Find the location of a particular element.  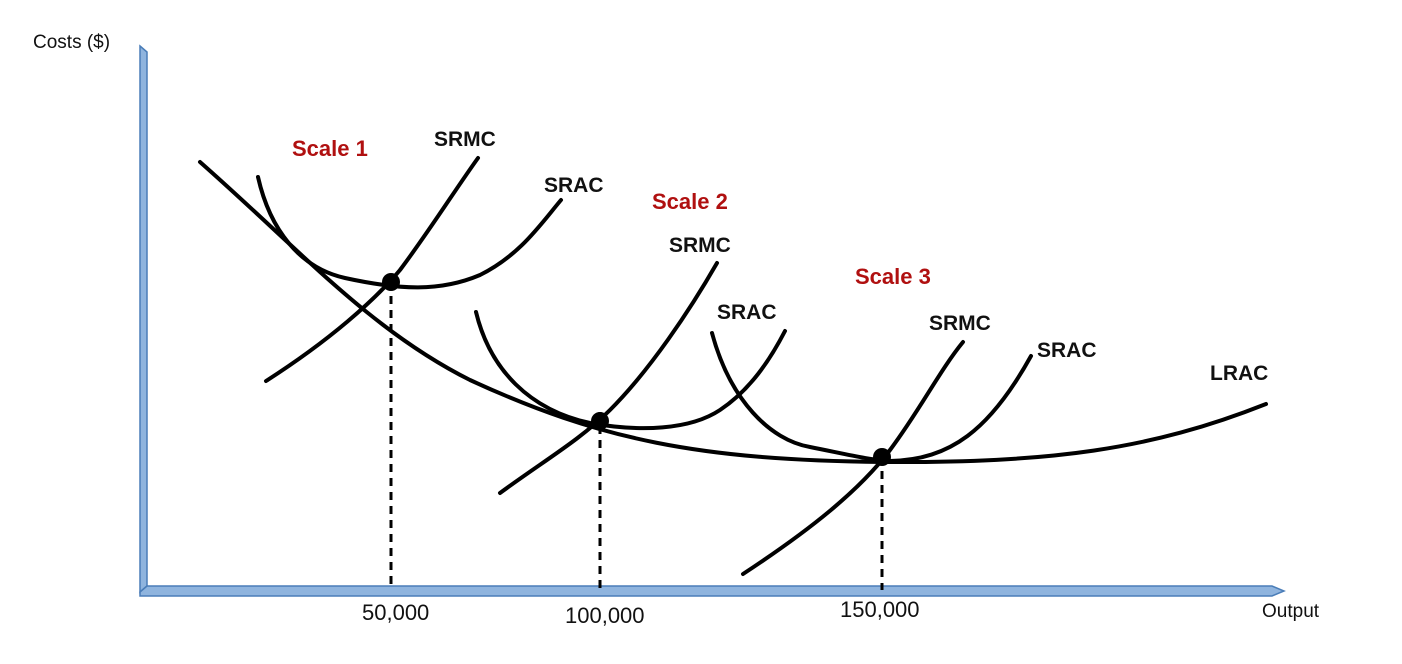

y-axis-label: Costs ($) is located at coordinates (71, 42).